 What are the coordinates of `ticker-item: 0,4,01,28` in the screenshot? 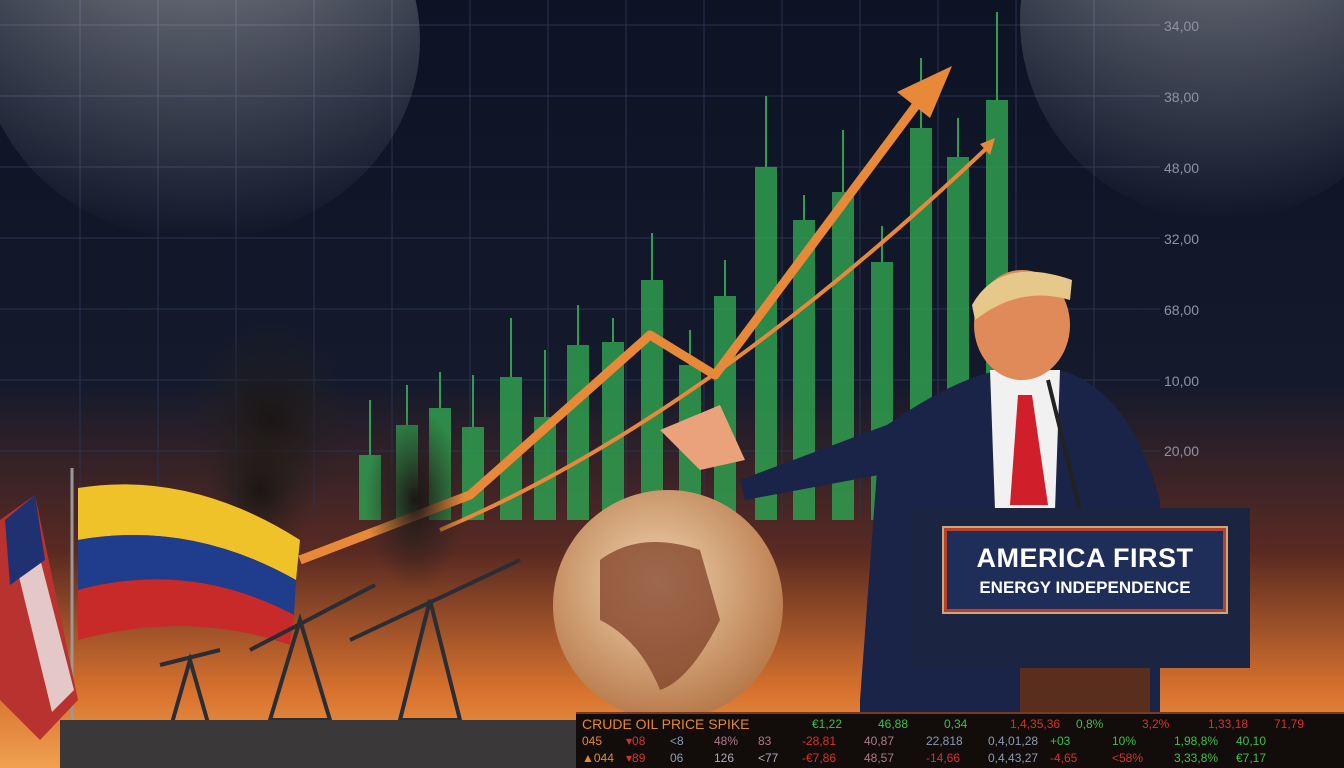 It's located at (1013, 741).